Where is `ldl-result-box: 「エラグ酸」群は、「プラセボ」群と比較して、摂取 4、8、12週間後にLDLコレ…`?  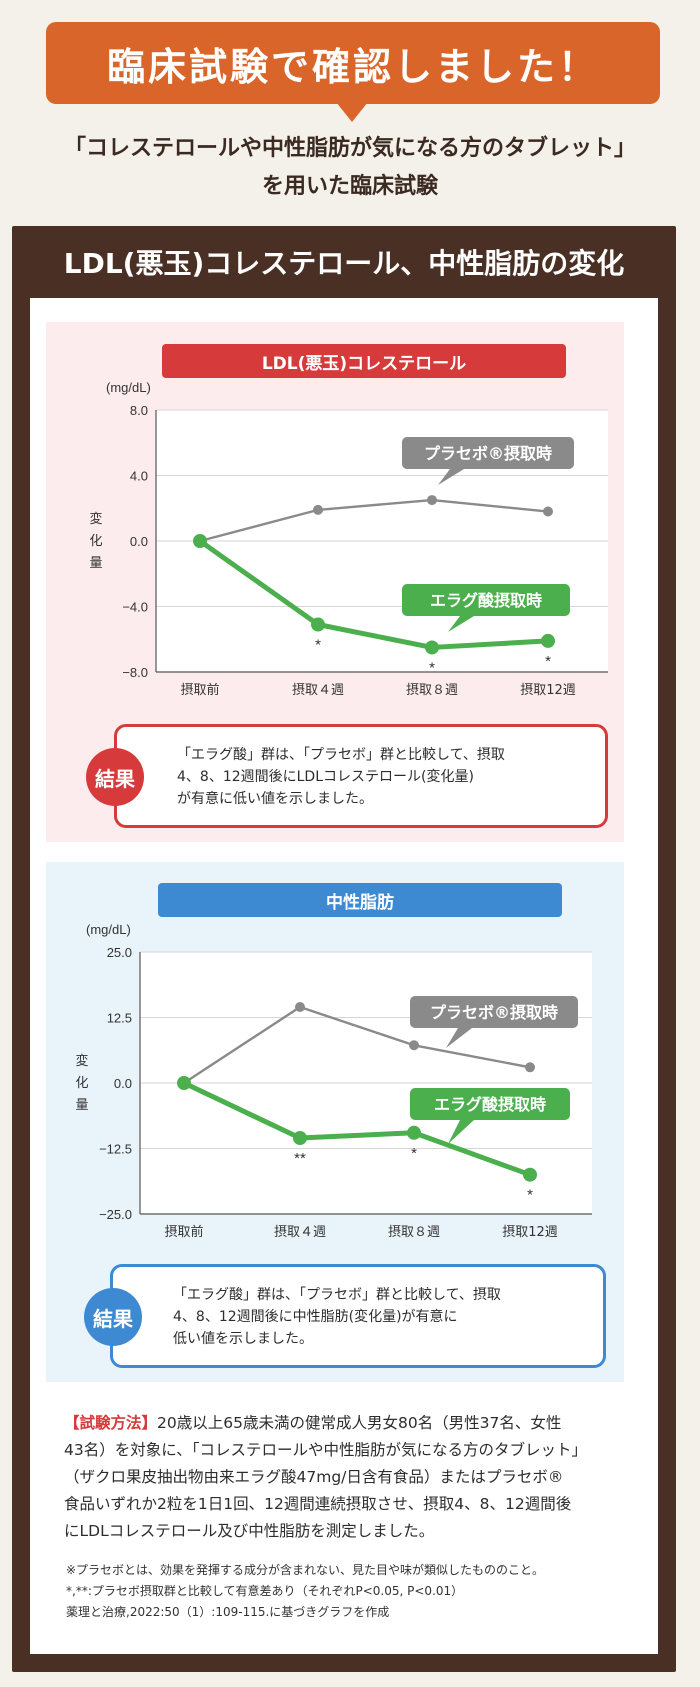 ldl-result-box: 「エラグ酸」群は、「プラセボ」群と比較して、摂取 4、8、12週間後にLDLコレ… is located at coordinates (361, 776).